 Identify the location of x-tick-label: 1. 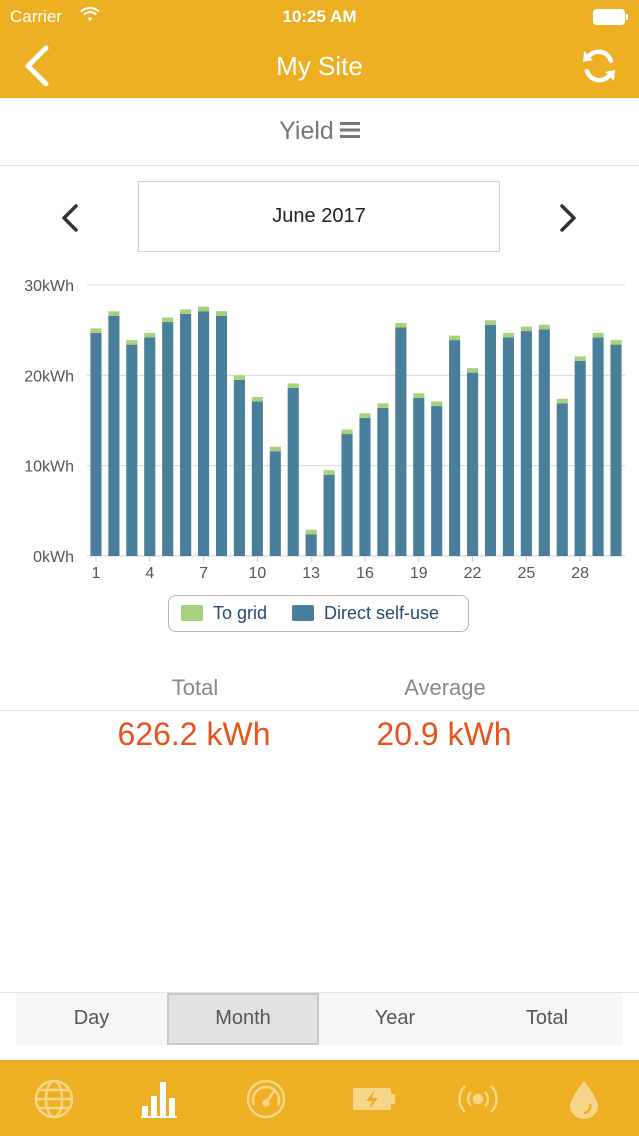
(96, 573).